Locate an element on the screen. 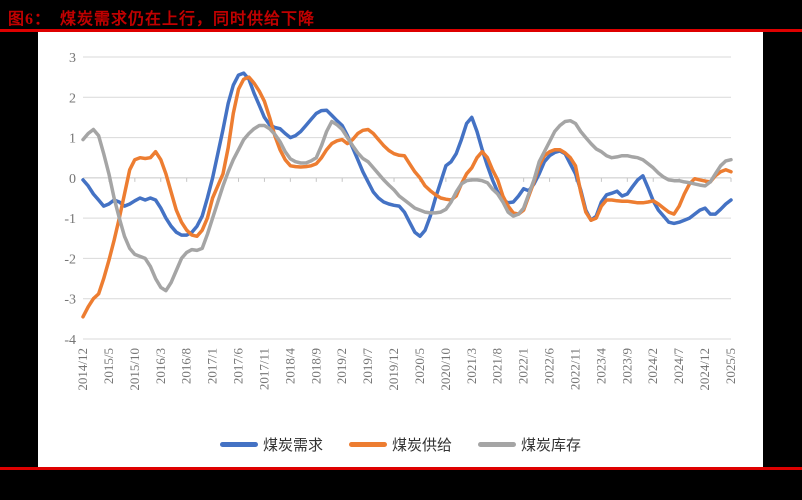 Image resolution: width=802 pixels, height=500 pixels. x-tick-label: 2021/8 is located at coordinates (497, 366).